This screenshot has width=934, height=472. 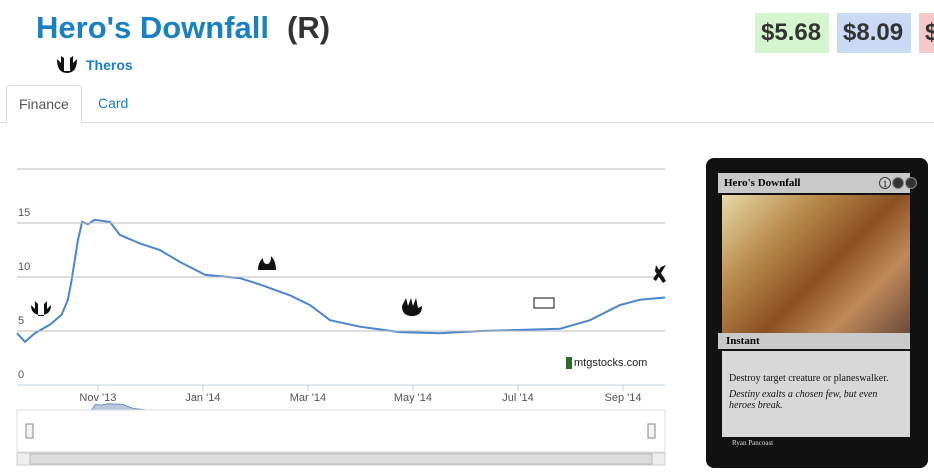 What do you see at coordinates (610, 363) in the screenshot?
I see `watermark: mtgstocks.com` at bounding box center [610, 363].